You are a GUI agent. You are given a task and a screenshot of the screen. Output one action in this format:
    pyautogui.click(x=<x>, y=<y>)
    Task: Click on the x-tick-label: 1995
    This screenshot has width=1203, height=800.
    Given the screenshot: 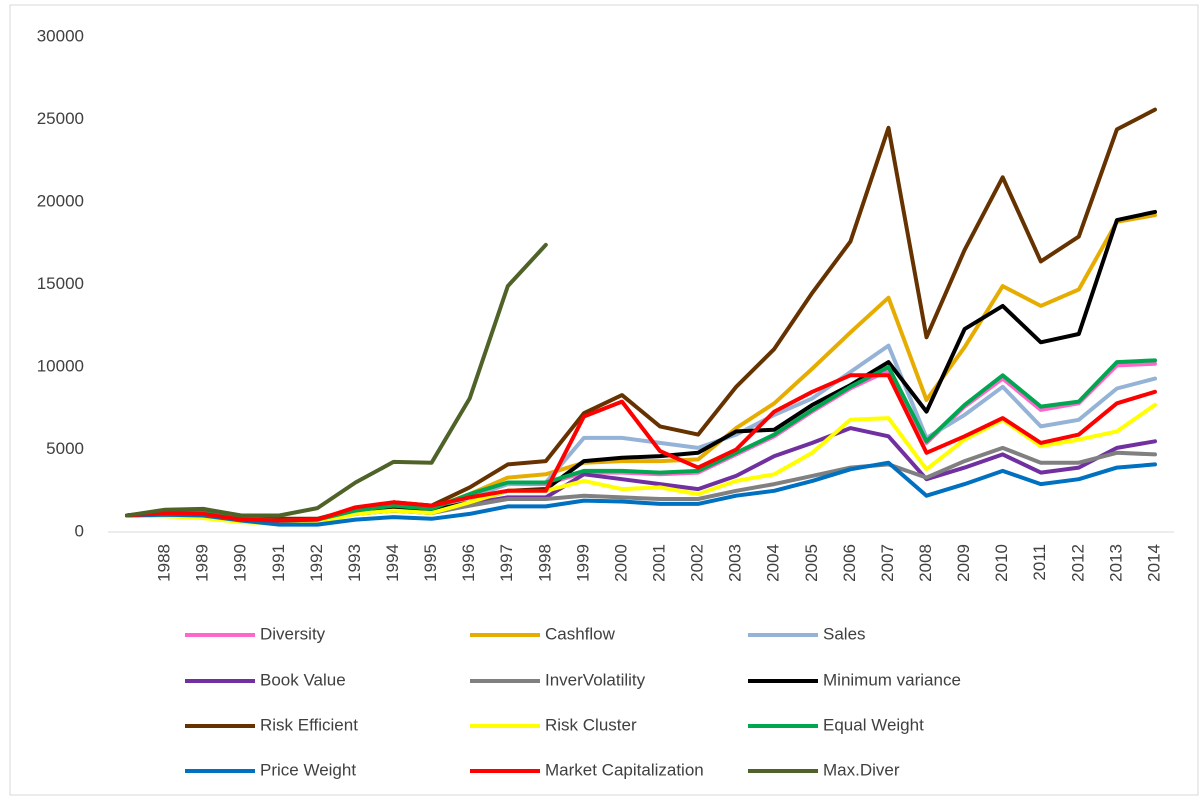 What is the action you would take?
    pyautogui.click(x=430, y=563)
    